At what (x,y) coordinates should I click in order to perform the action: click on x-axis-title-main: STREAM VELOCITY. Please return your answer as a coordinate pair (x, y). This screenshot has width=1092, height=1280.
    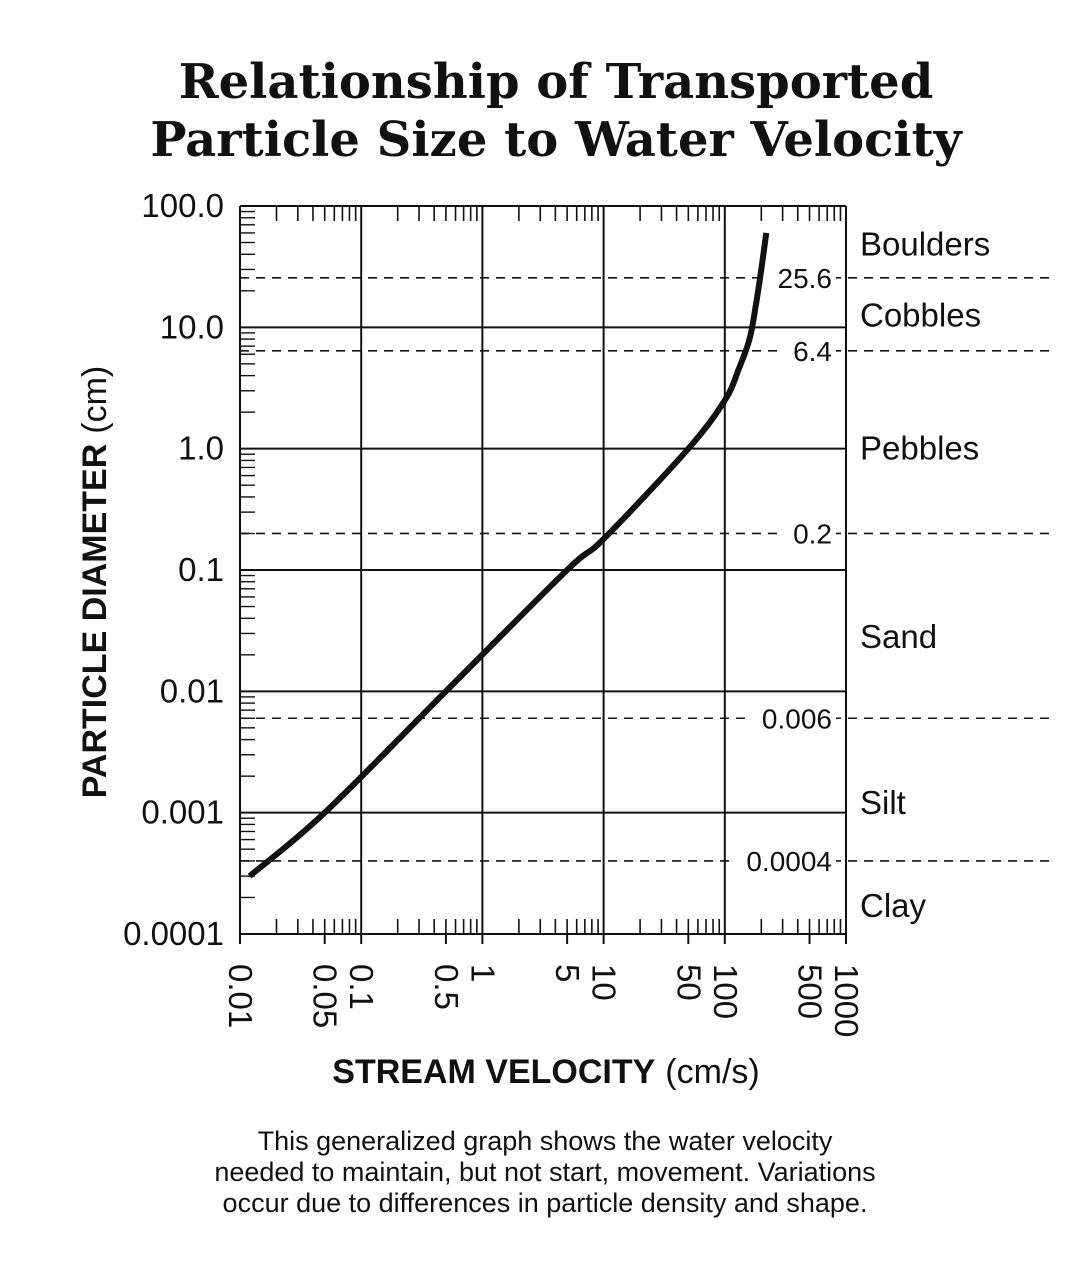
    Looking at the image, I should click on (493, 1072).